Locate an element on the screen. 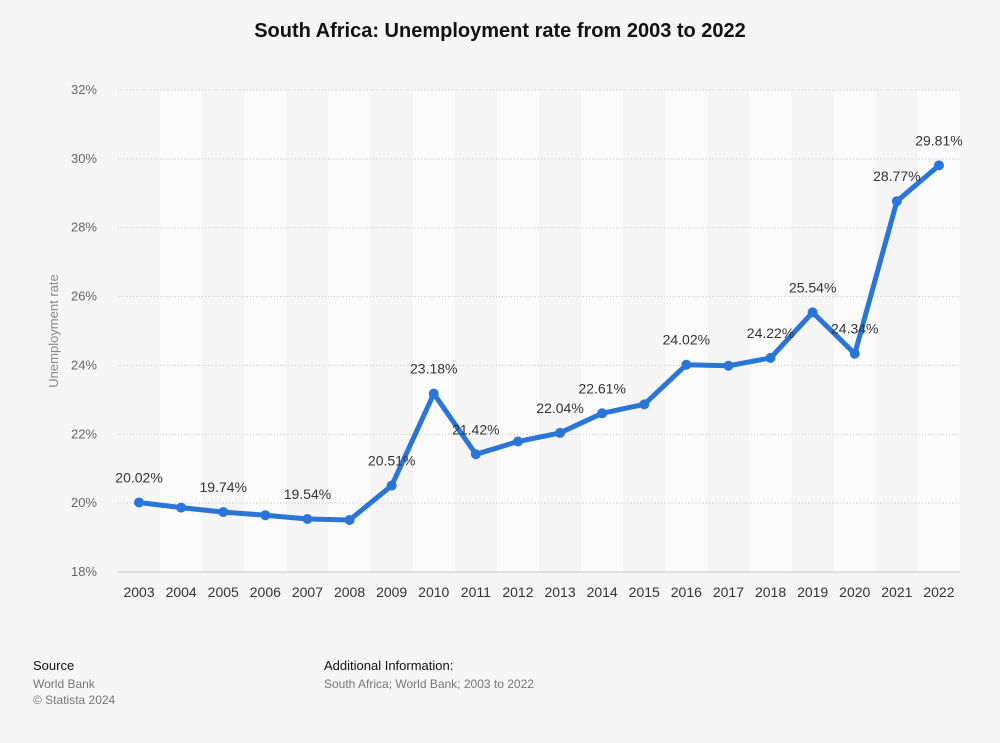 The width and height of the screenshot is (1000, 743). data-label: 19.54% is located at coordinates (307, 494).